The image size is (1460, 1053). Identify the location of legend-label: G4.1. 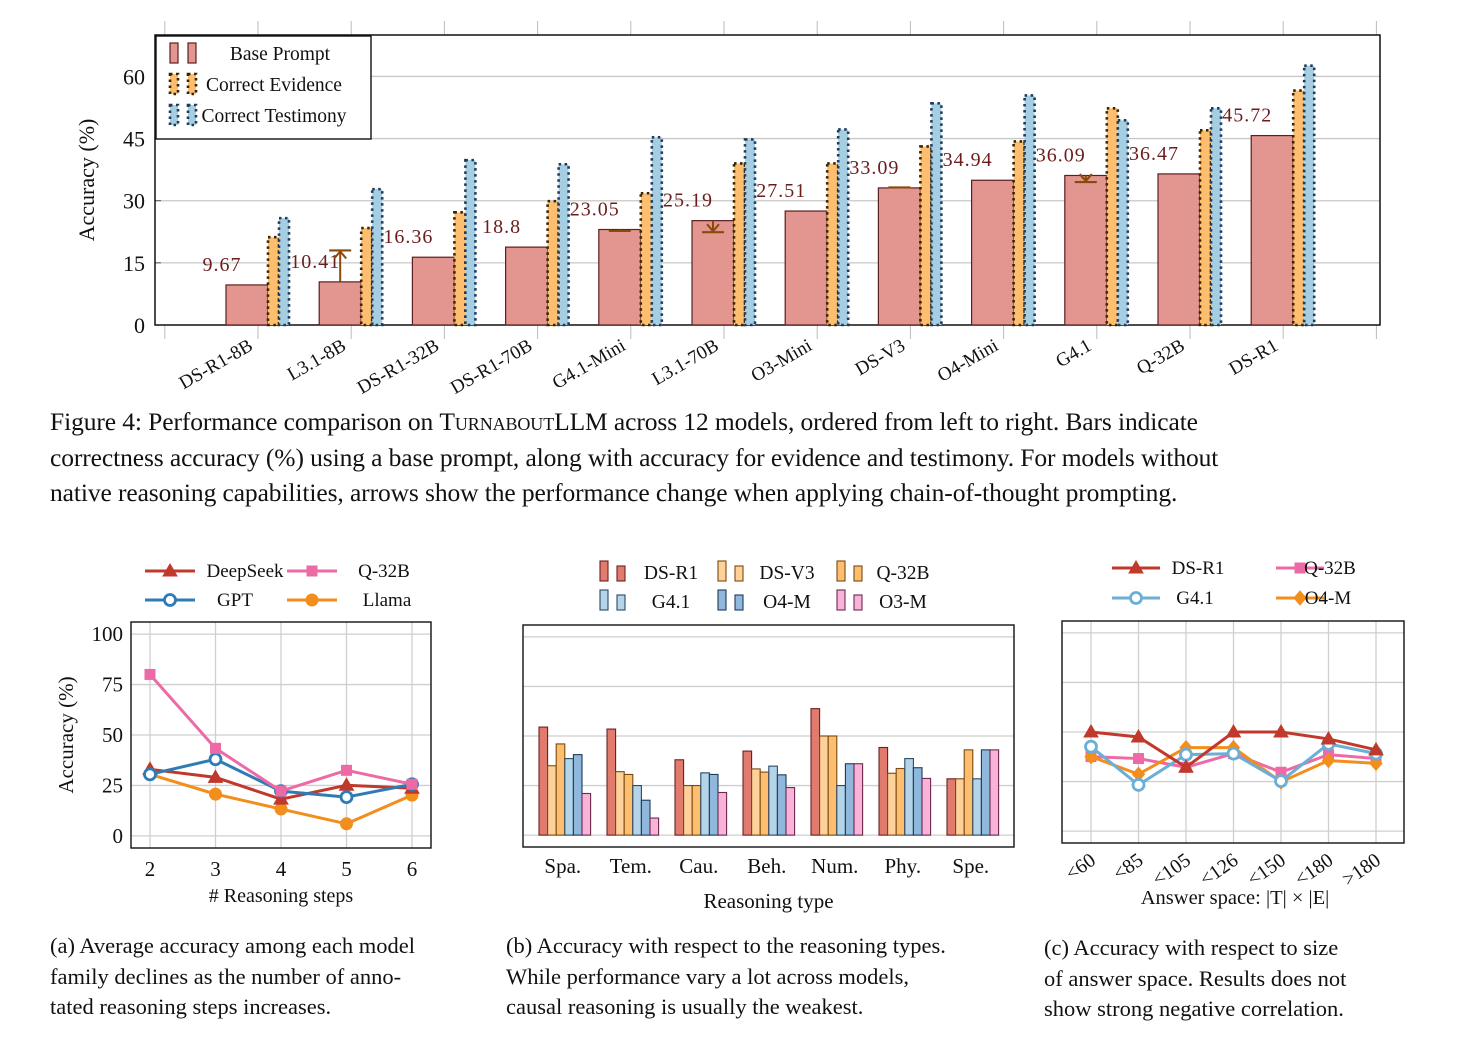
(671, 602).